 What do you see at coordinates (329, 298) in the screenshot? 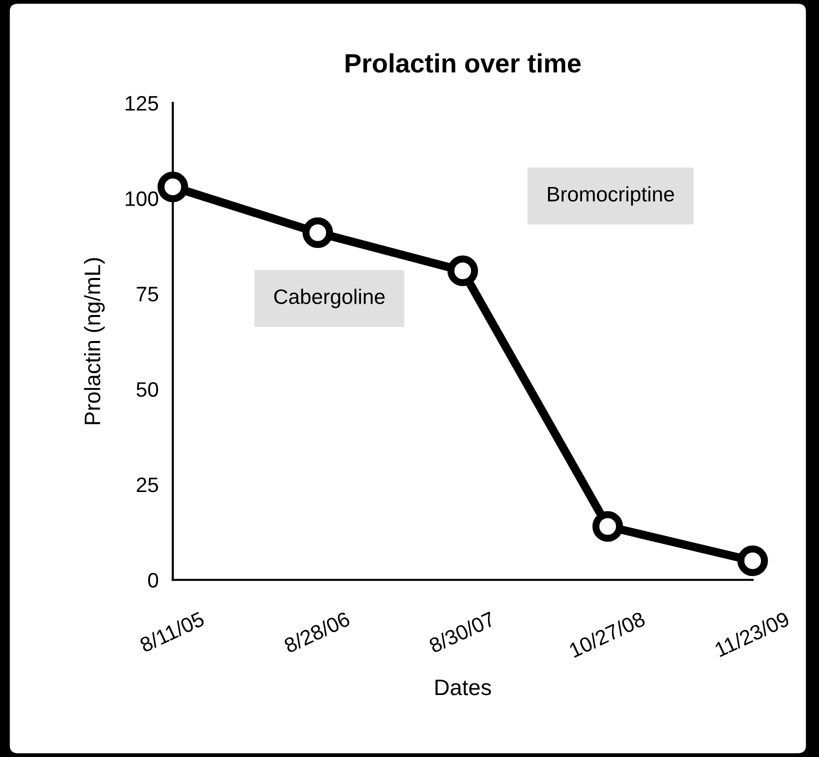
I see `annotation: Cabergoline` at bounding box center [329, 298].